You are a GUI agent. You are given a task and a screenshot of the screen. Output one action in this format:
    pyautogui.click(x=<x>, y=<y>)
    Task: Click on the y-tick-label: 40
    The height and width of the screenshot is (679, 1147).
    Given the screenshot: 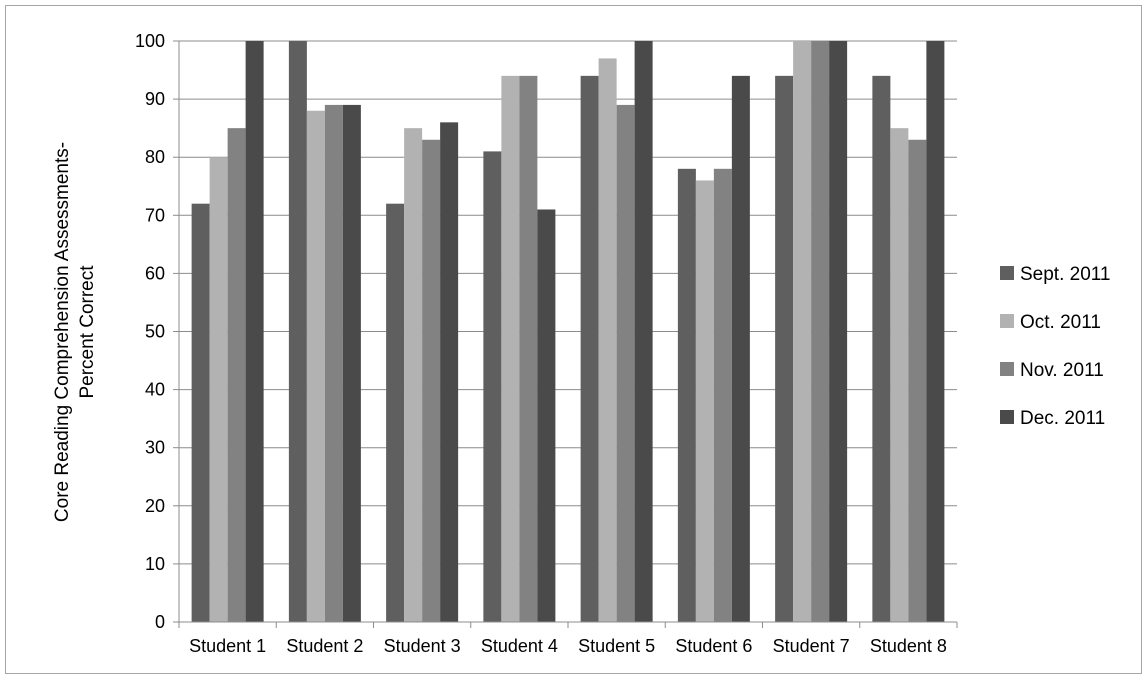 What is the action you would take?
    pyautogui.click(x=155, y=390)
    